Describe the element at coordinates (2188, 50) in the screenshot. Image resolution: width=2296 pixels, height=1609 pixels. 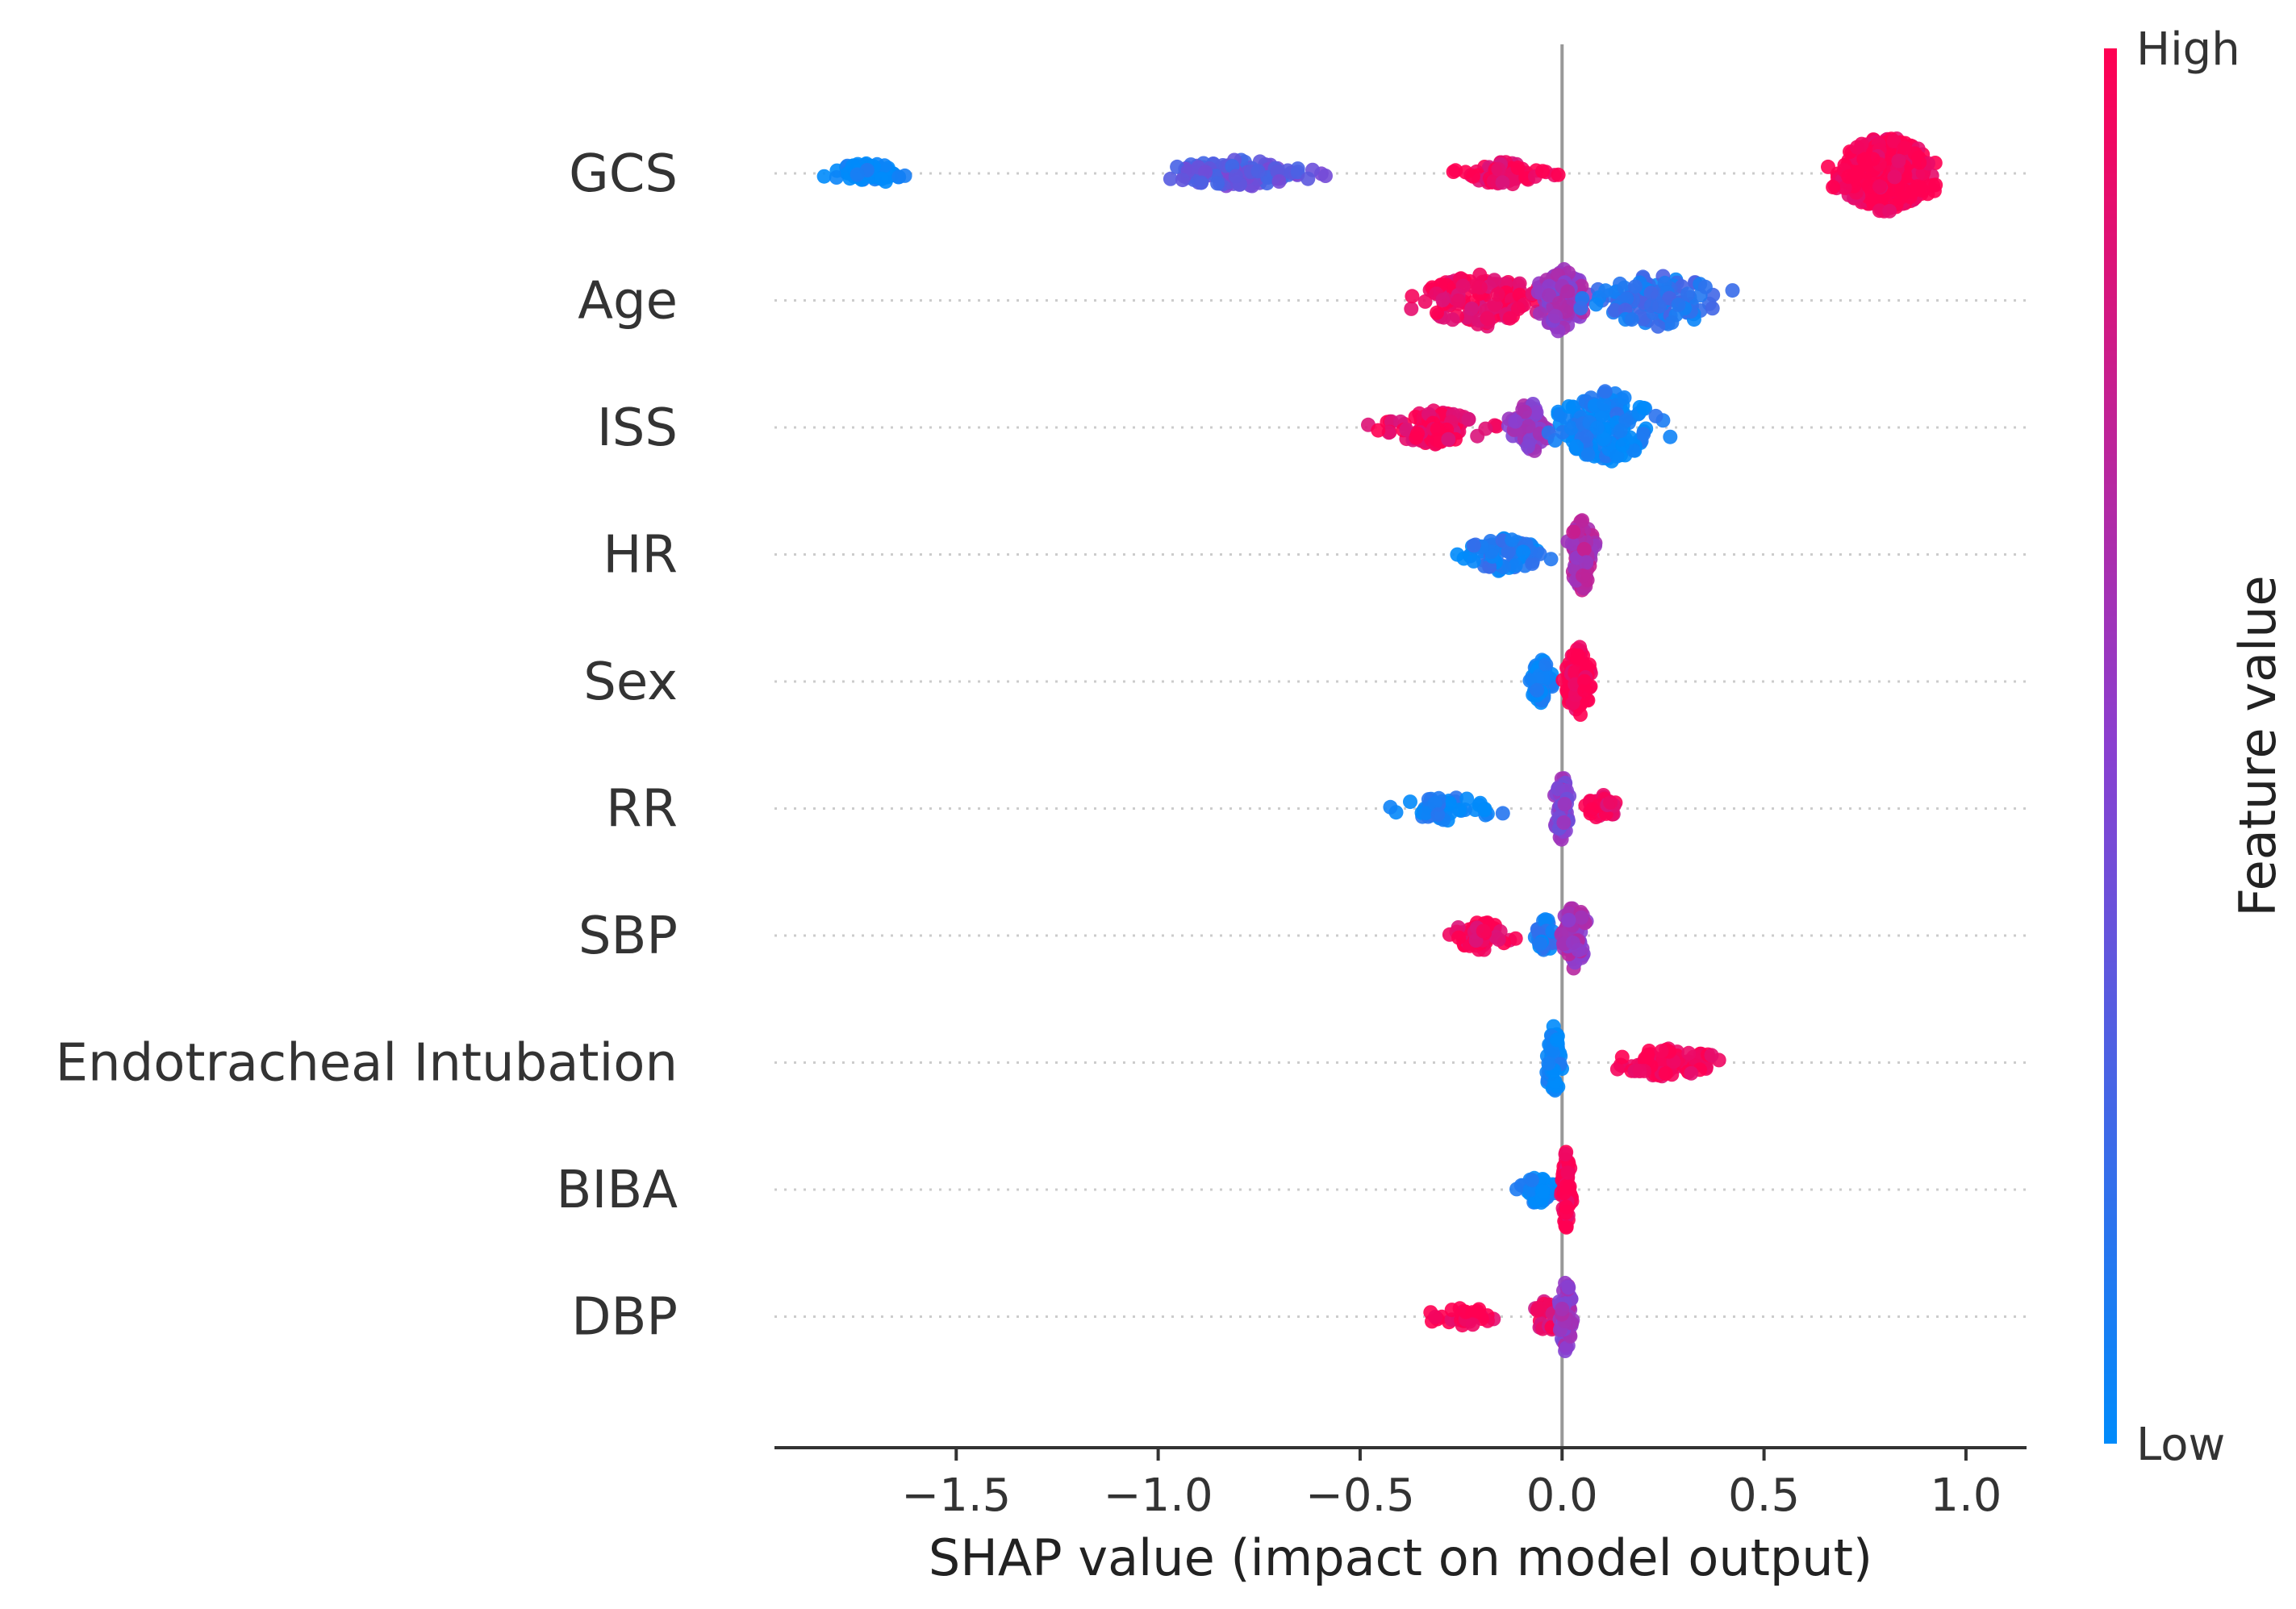
I see `colorbar-high-label: High` at that location.